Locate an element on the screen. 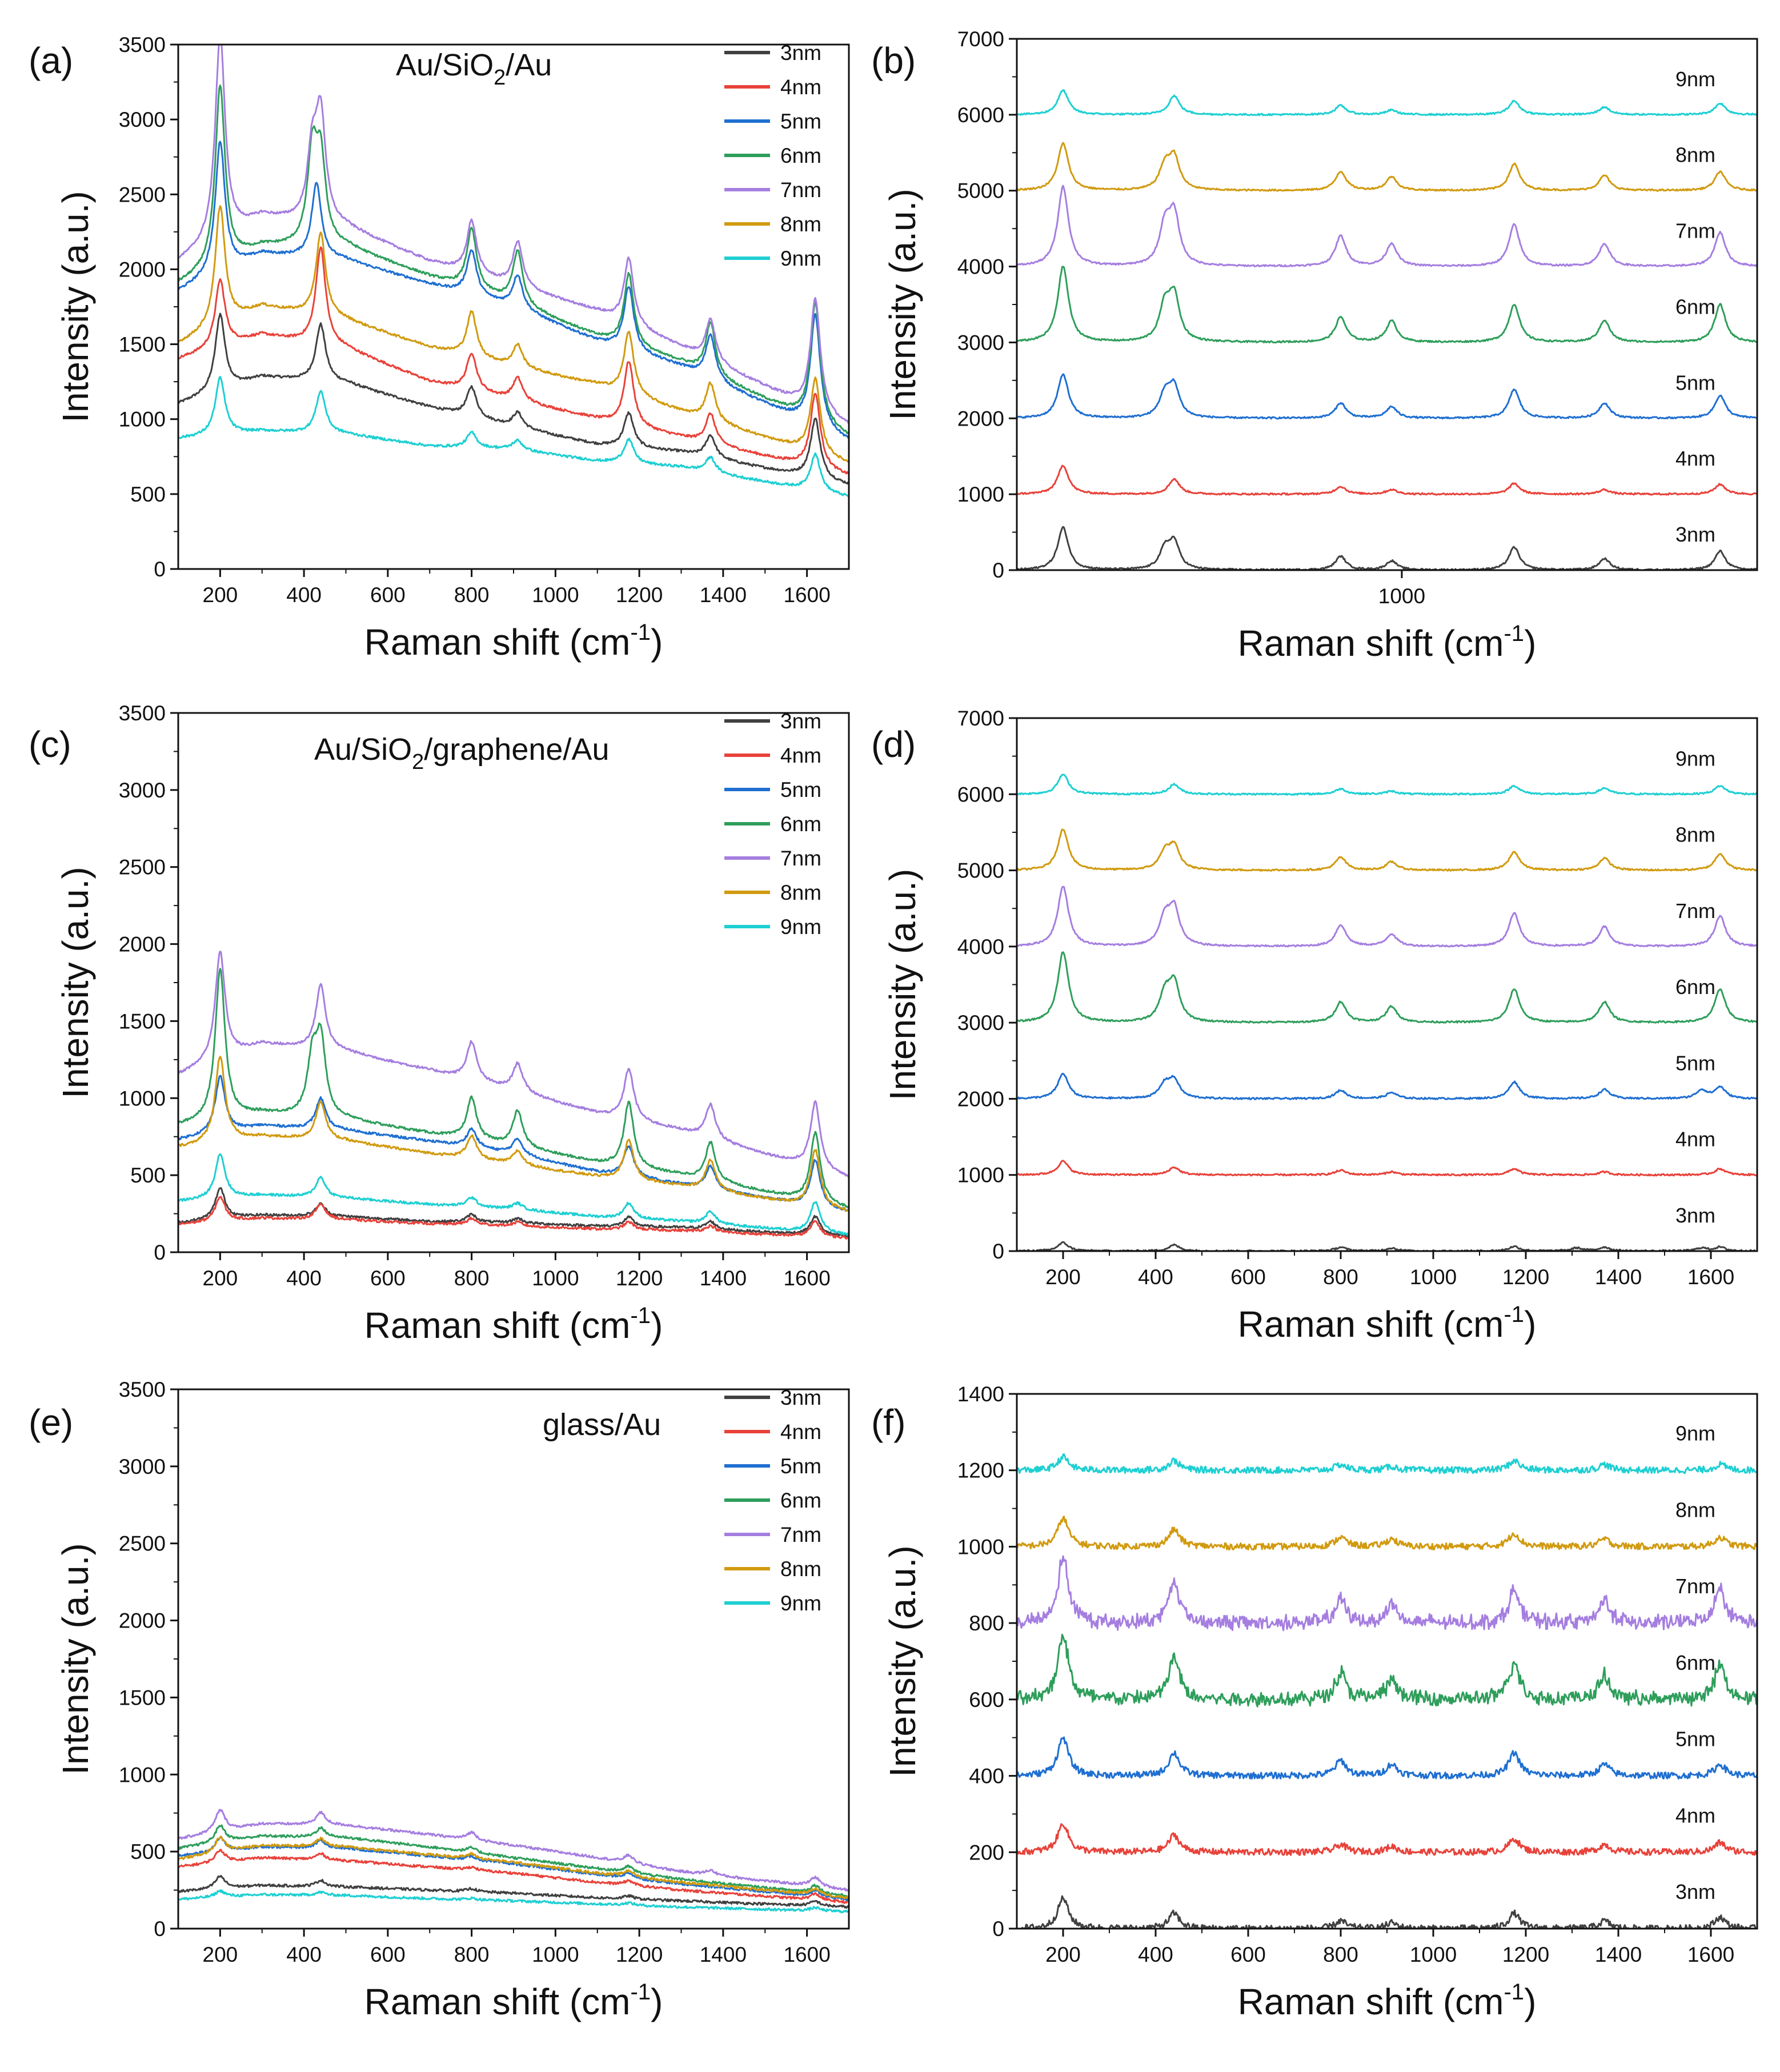  panel-title: Au/SiO2/graphene/Au is located at coordinates (461, 753).